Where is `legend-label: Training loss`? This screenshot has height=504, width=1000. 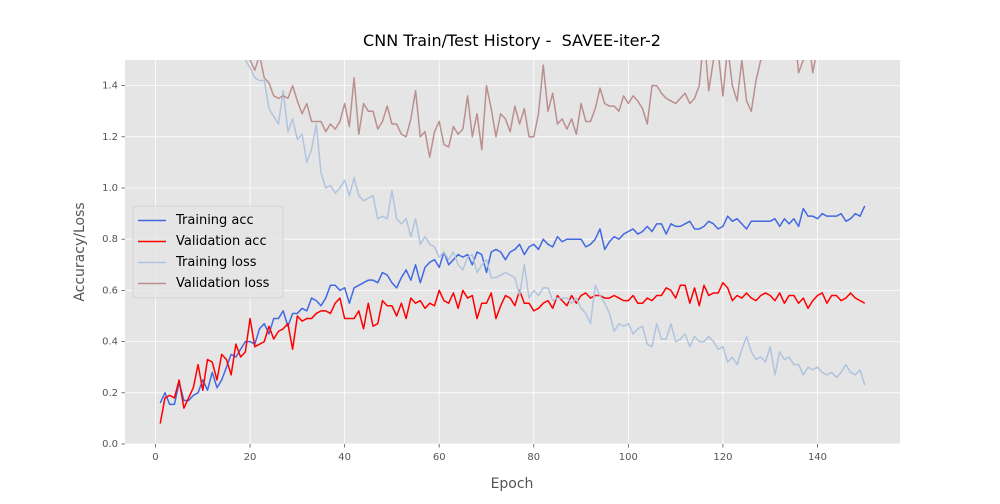 legend-label: Training loss is located at coordinates (216, 262).